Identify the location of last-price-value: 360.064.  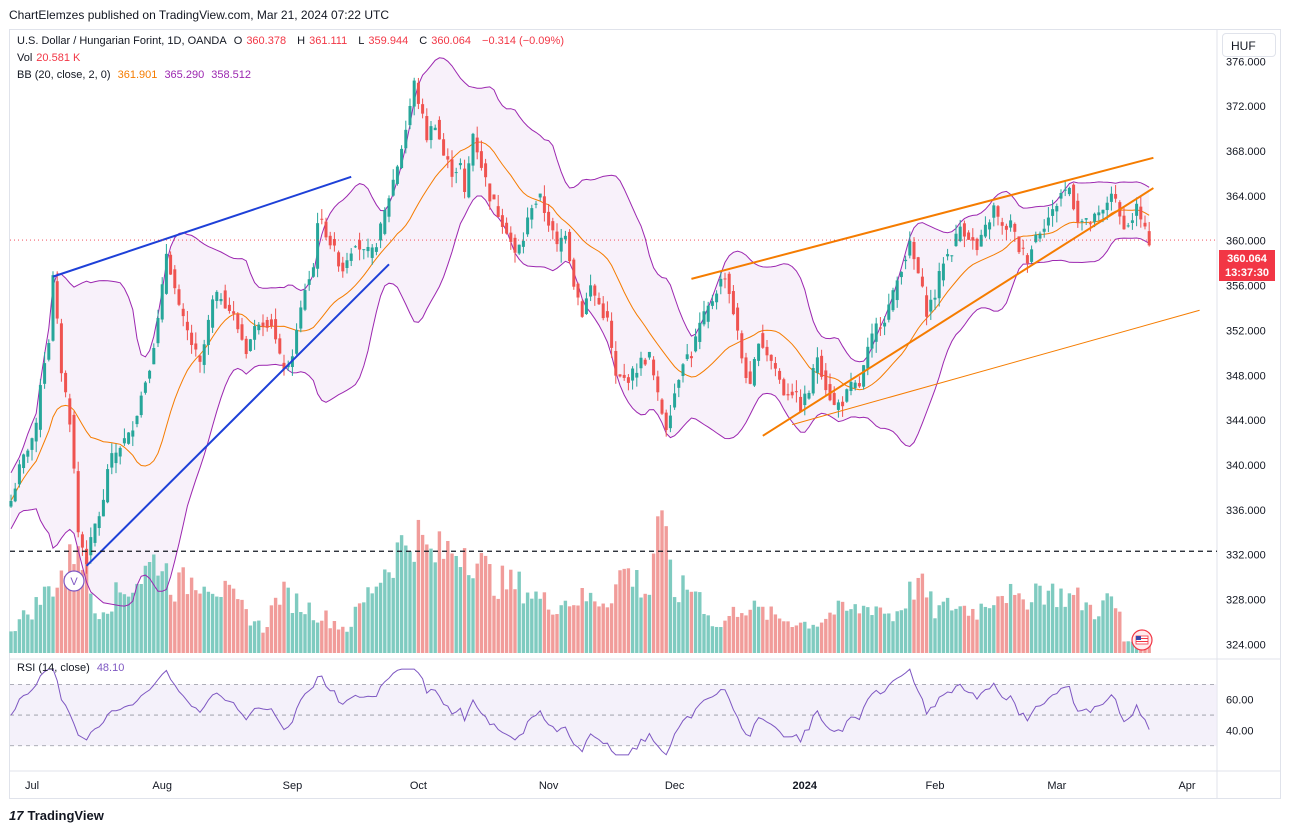
(1247, 259).